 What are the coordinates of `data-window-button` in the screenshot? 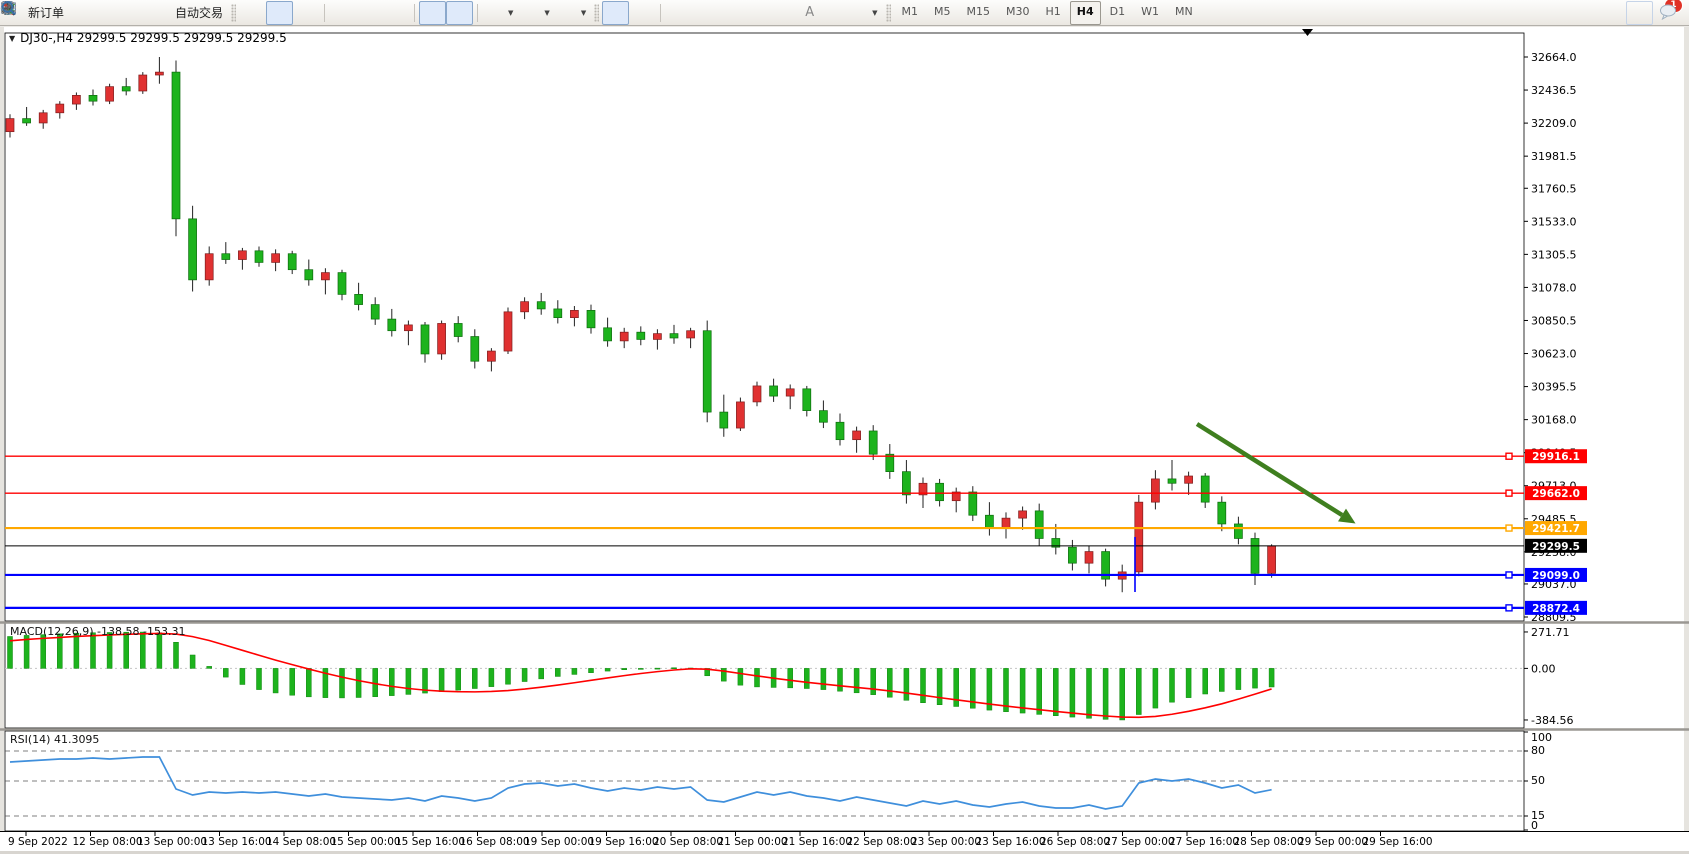 It's located at (62, 13).